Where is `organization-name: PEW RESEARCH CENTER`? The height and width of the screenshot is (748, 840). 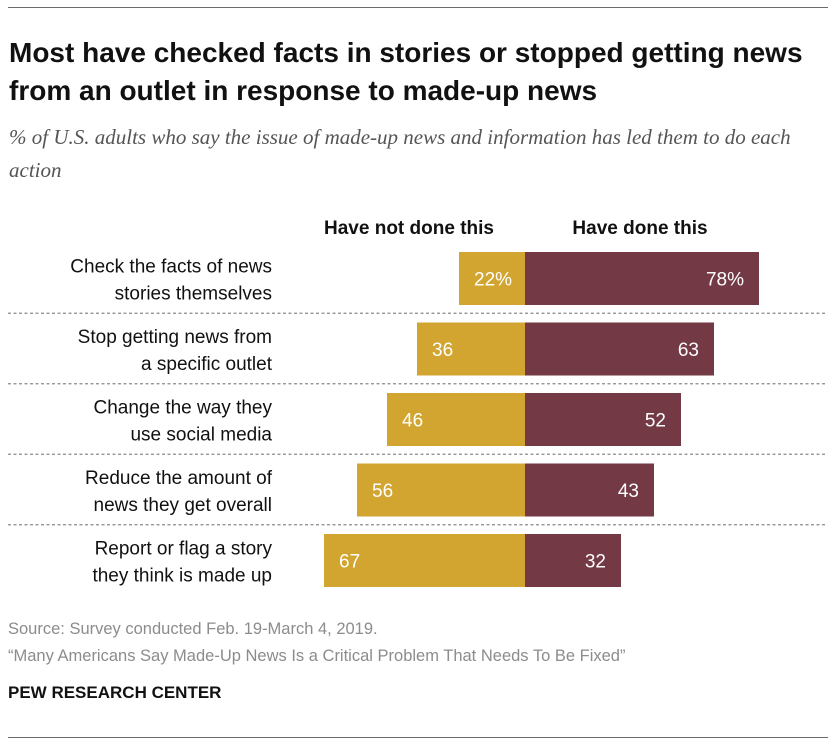
organization-name: PEW RESEARCH CENTER is located at coordinates (115, 692).